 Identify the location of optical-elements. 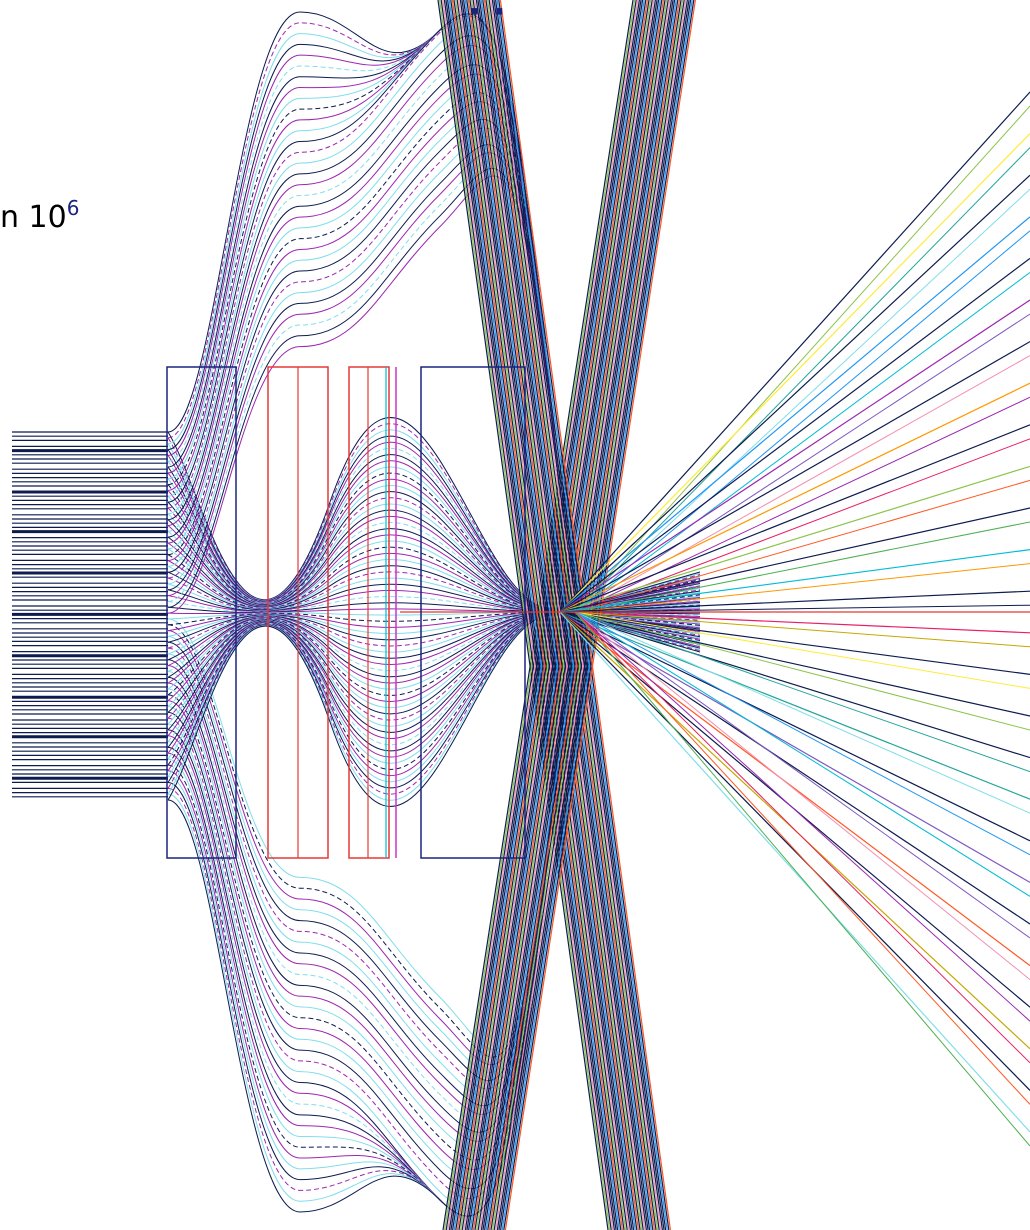
(346, 612).